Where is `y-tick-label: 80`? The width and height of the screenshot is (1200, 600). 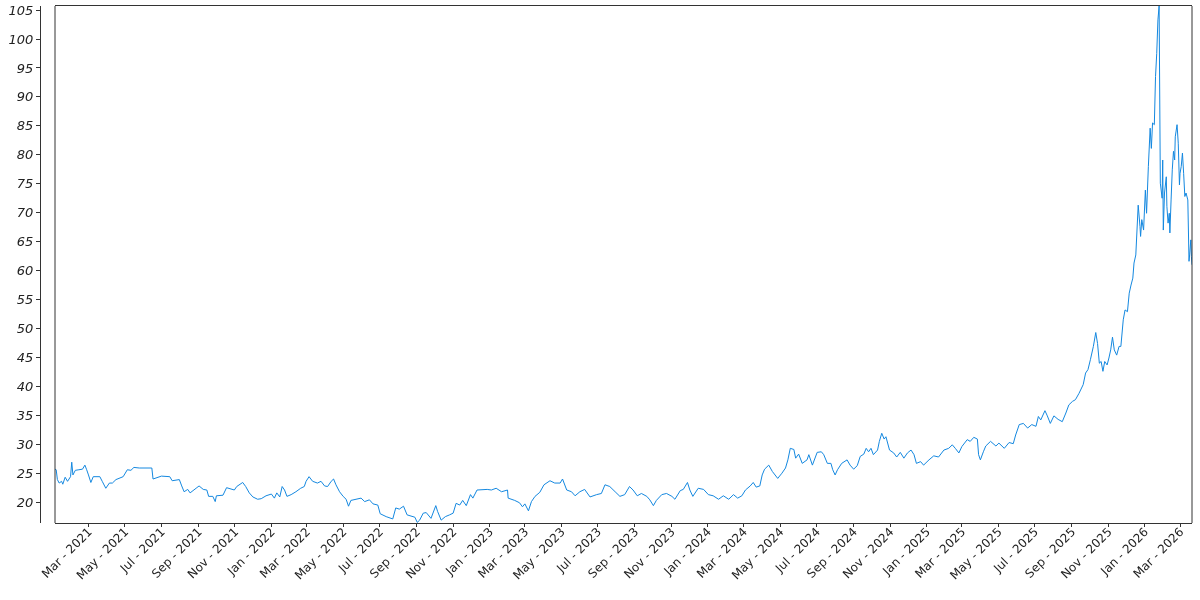 y-tick-label: 80 is located at coordinates (25, 155).